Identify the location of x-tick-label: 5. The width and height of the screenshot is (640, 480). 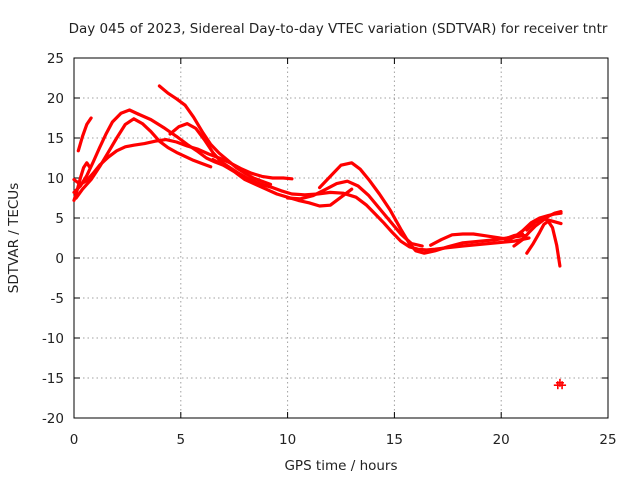
(181, 440).